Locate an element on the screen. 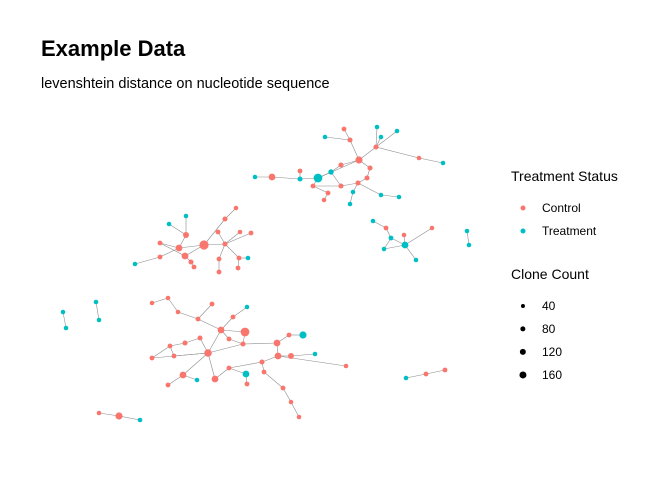 Image resolution: width=672 pixels, height=480 pixels. legend-label-treatment: Treatment is located at coordinates (569, 231).